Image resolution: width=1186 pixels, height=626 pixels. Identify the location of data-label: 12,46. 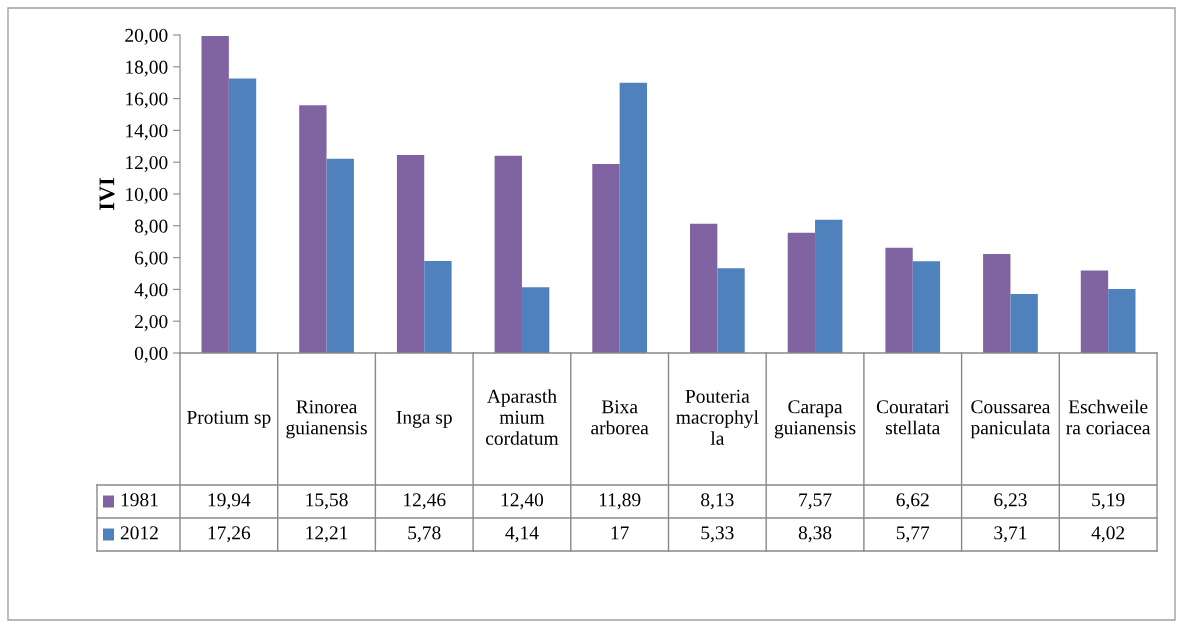
(425, 501).